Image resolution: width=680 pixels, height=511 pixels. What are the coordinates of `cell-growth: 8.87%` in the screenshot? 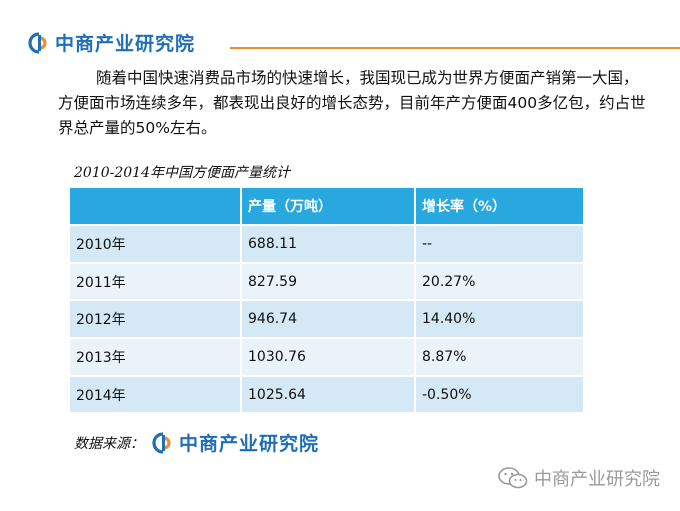 It's located at (499, 357).